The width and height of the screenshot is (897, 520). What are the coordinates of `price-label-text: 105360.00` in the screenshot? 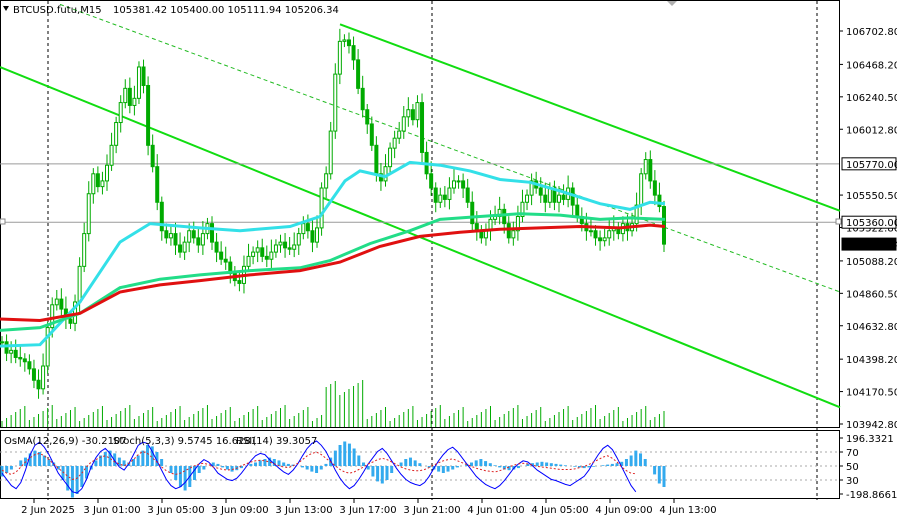 It's located at (871, 223).